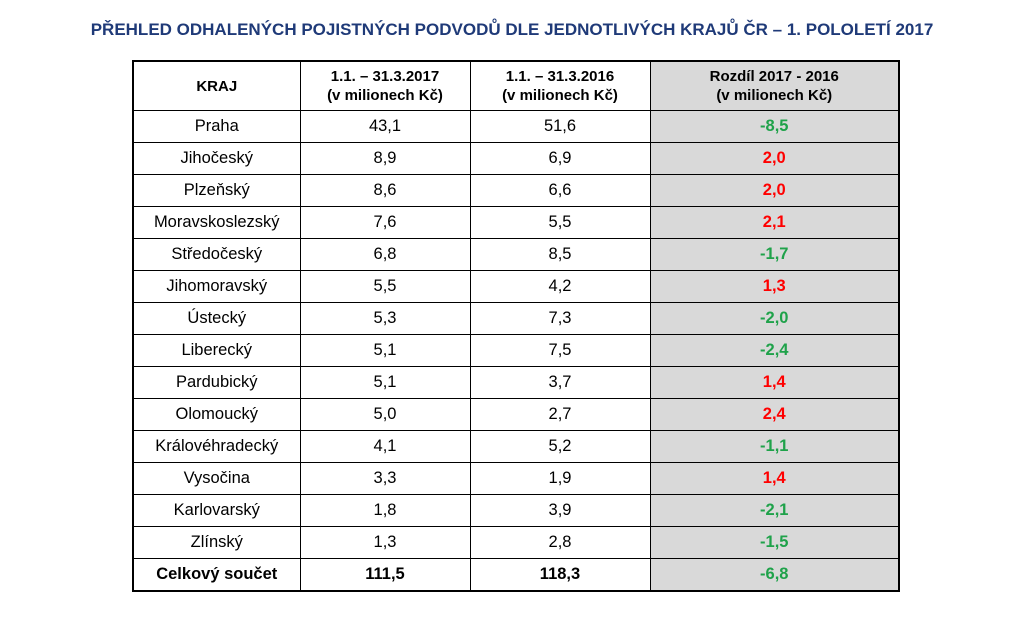 The image size is (1024, 640). I want to click on header-difference-label: Rozdíl 2017 - 2016, so click(774, 76).